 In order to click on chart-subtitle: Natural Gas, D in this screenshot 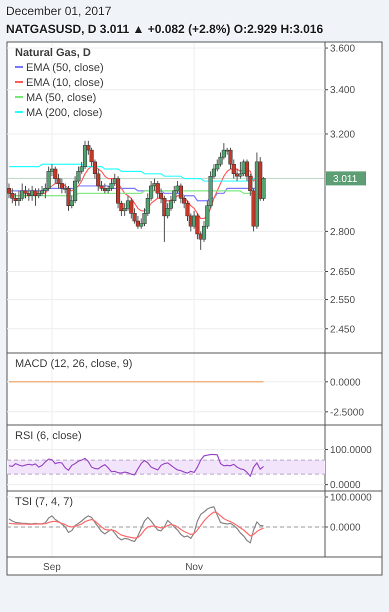, I will do `click(53, 53)`.